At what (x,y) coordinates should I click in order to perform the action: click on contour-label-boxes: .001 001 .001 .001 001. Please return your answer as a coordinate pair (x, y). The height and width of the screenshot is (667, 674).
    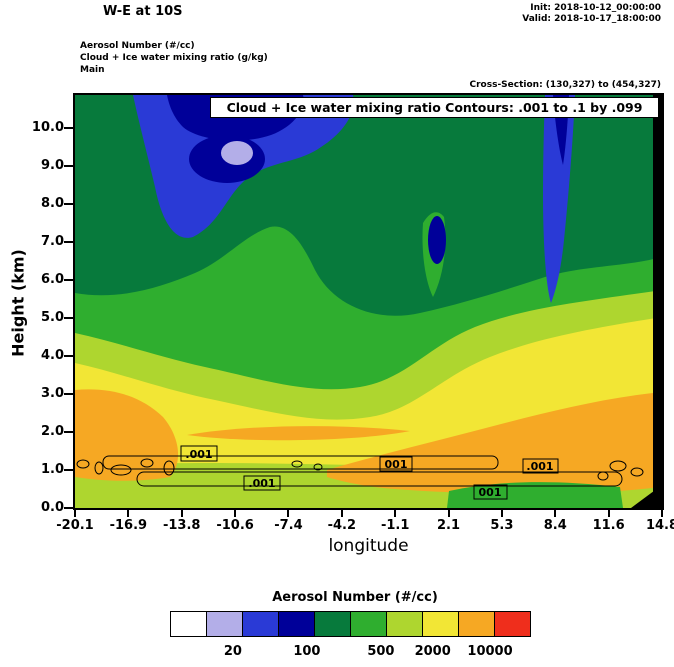
    Looking at the image, I should click on (369, 472).